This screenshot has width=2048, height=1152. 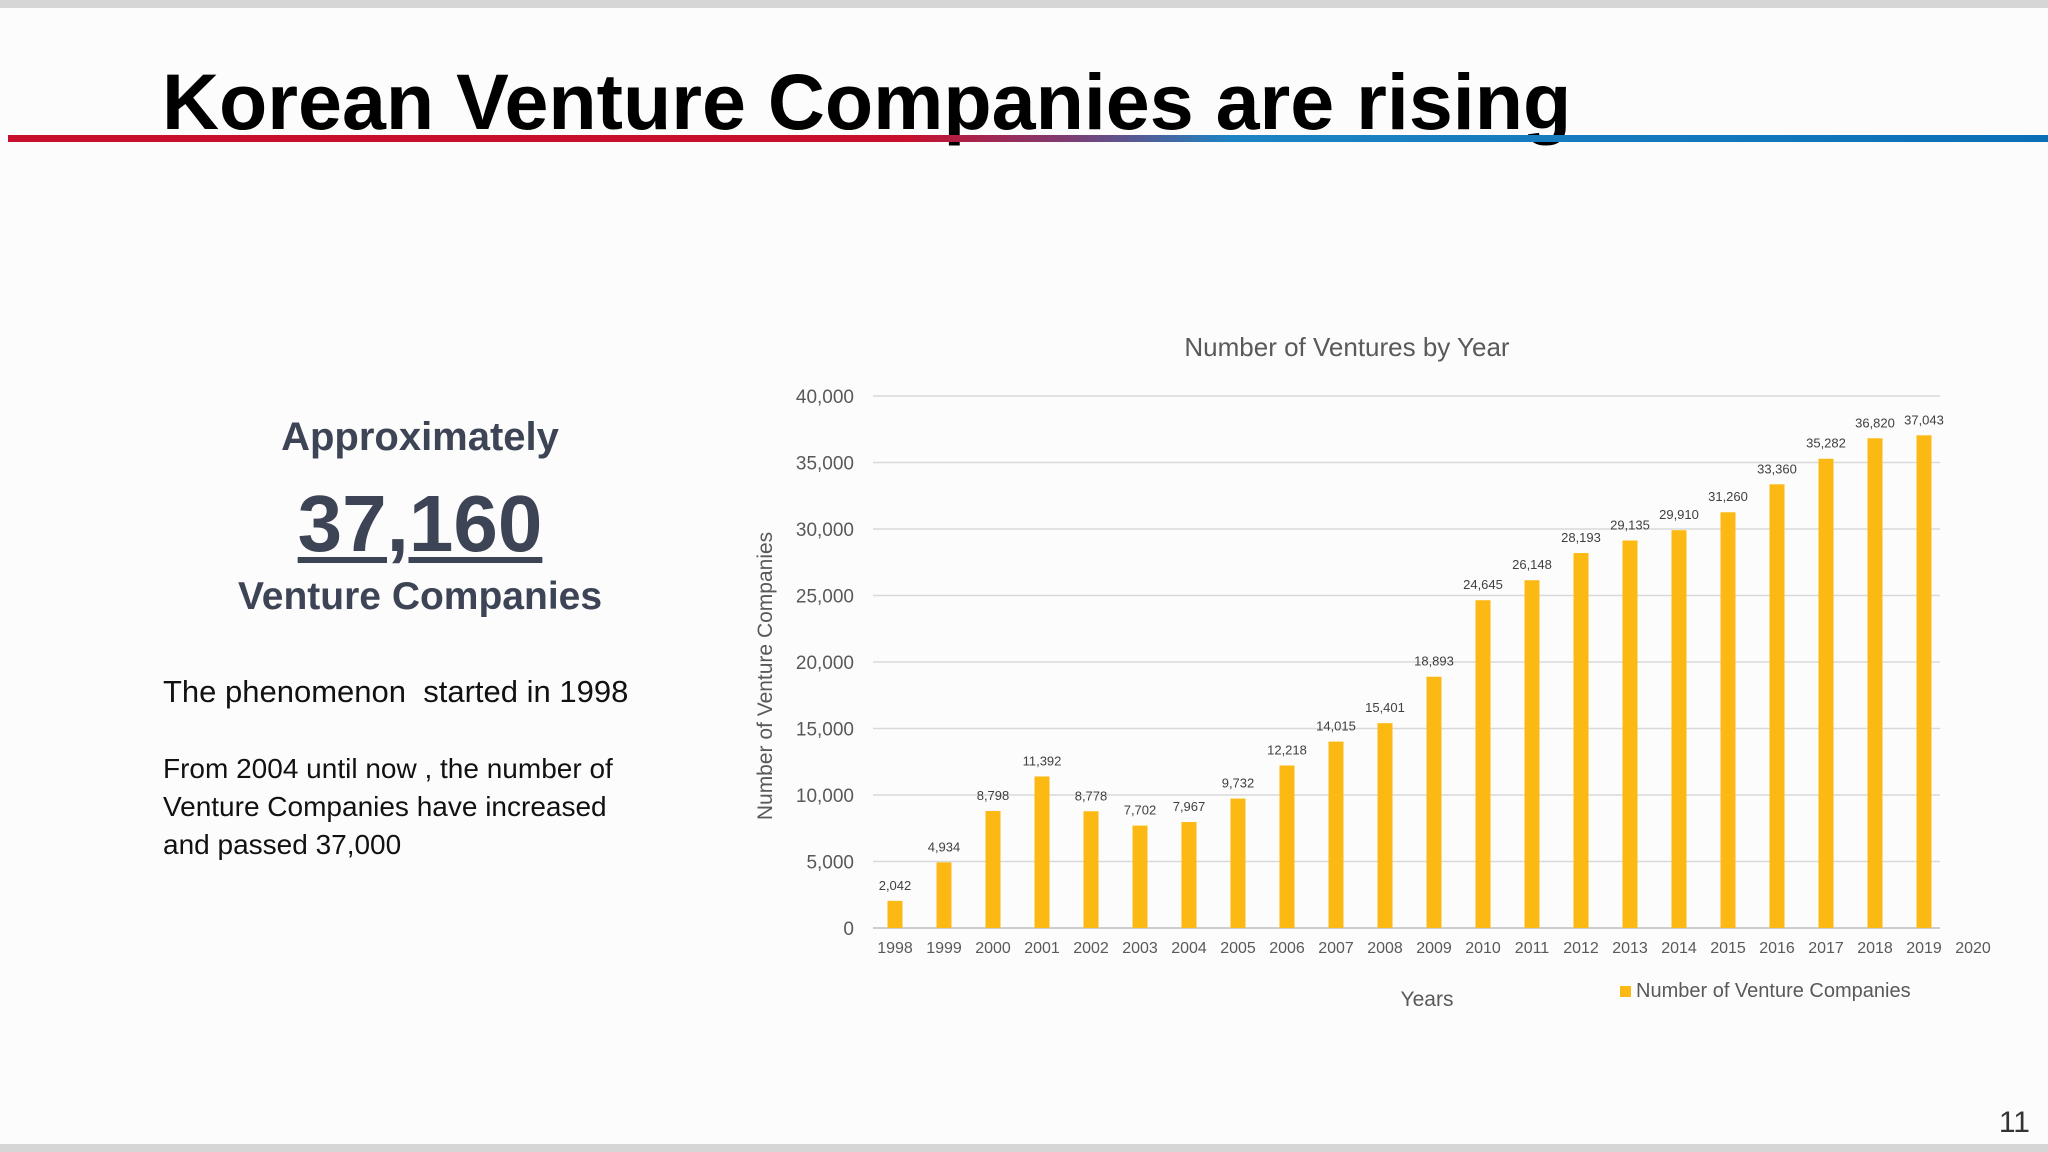 I want to click on y-tick-label: 0, so click(x=848, y=929).